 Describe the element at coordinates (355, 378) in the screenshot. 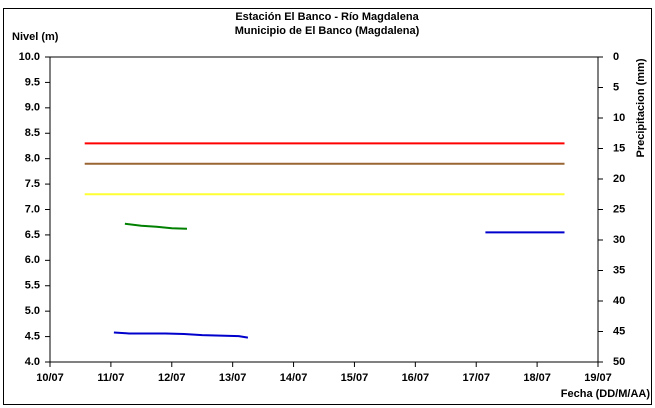

I see `x-tick-label: 15/07` at that location.